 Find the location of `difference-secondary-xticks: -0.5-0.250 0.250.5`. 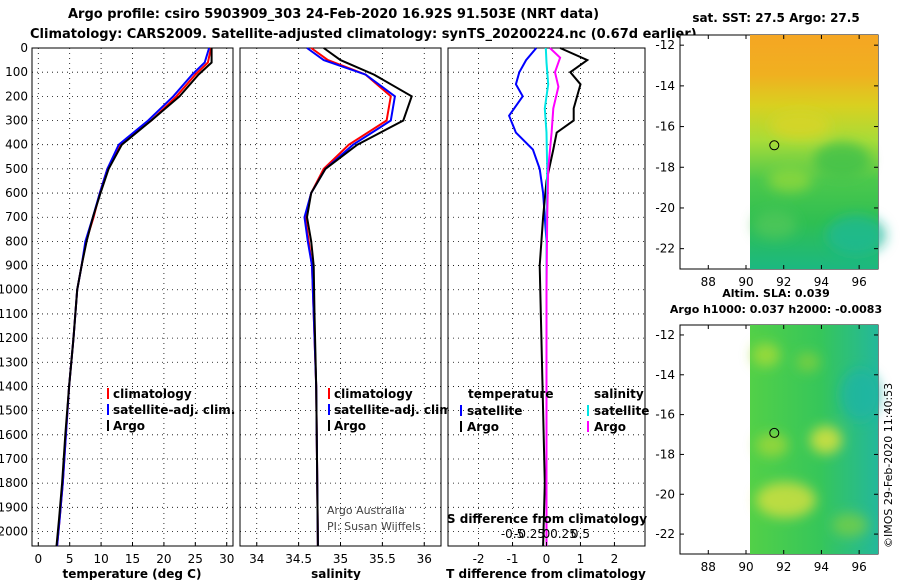

difference-secondary-xticks: -0.5-0.250 0.250.5 is located at coordinates (545, 534).